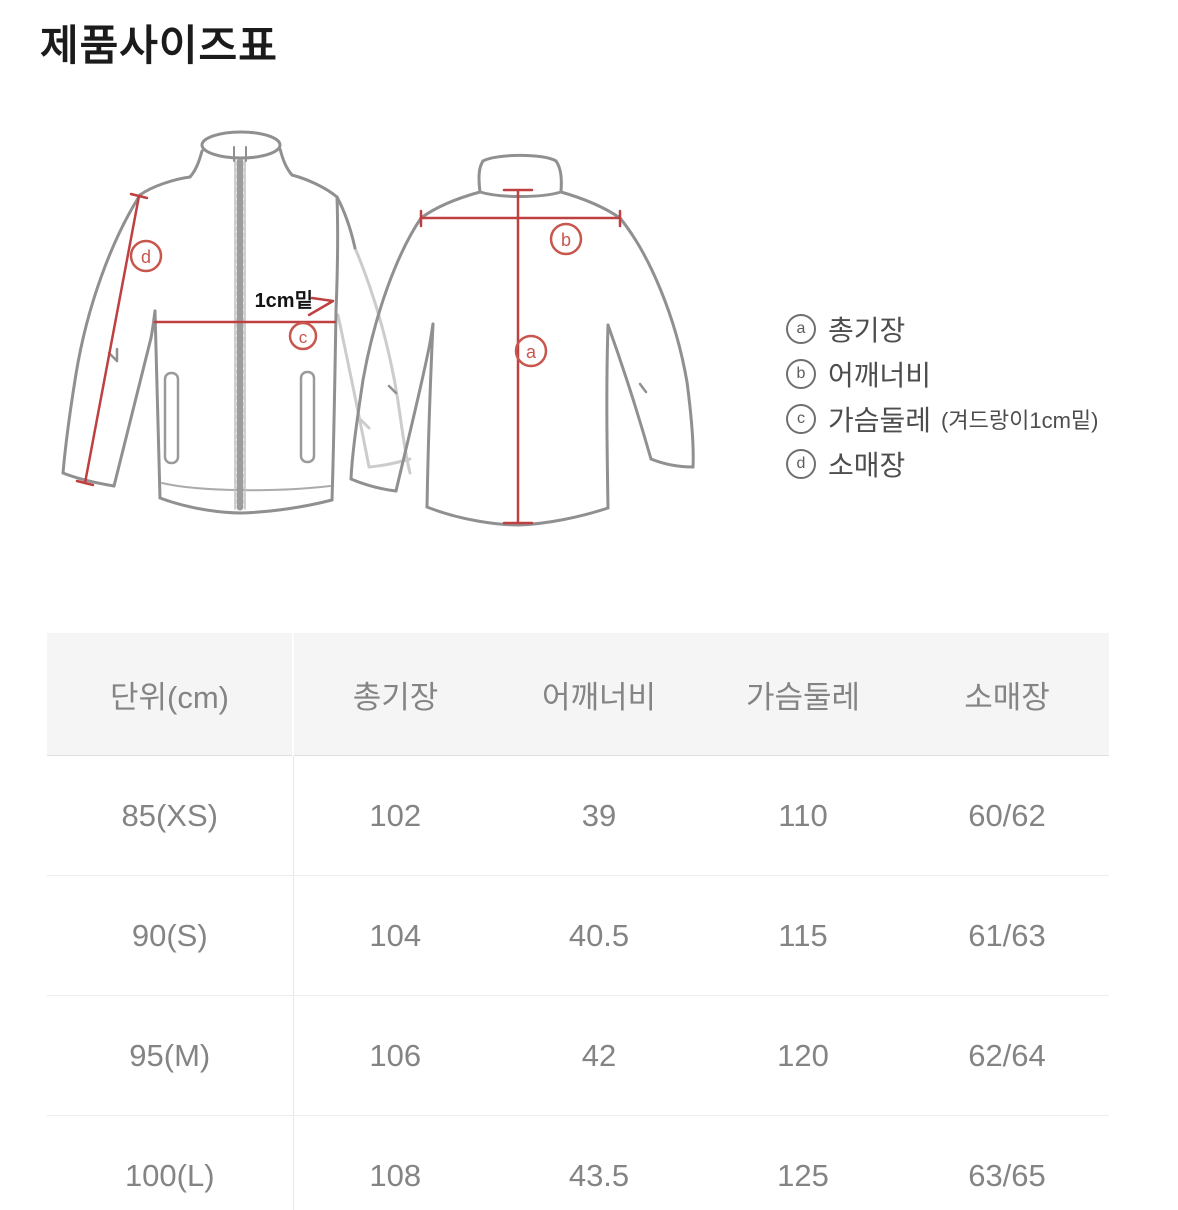 The width and height of the screenshot is (1178, 1210). What do you see at coordinates (170, 1055) in the screenshot?
I see `size-name: 95(M)` at bounding box center [170, 1055].